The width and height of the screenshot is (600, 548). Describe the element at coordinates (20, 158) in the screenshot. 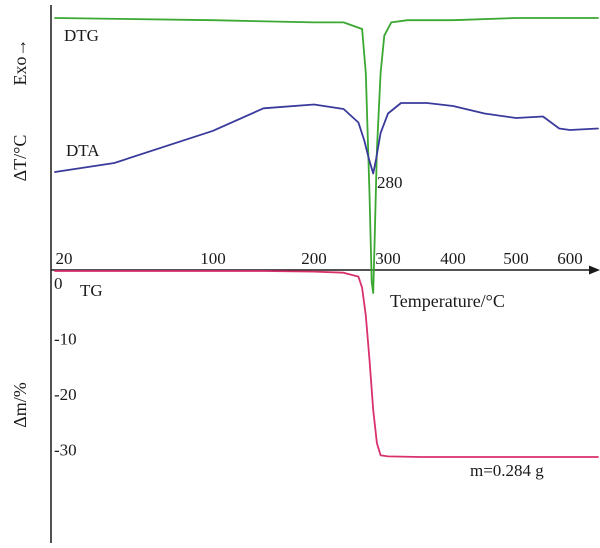

I see `delta-t-axis-label: ΔT/°C` at that location.